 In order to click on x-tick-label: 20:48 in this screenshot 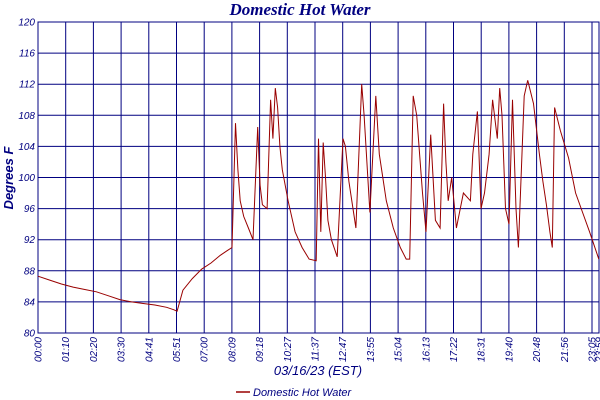, I will do `click(537, 350)`.